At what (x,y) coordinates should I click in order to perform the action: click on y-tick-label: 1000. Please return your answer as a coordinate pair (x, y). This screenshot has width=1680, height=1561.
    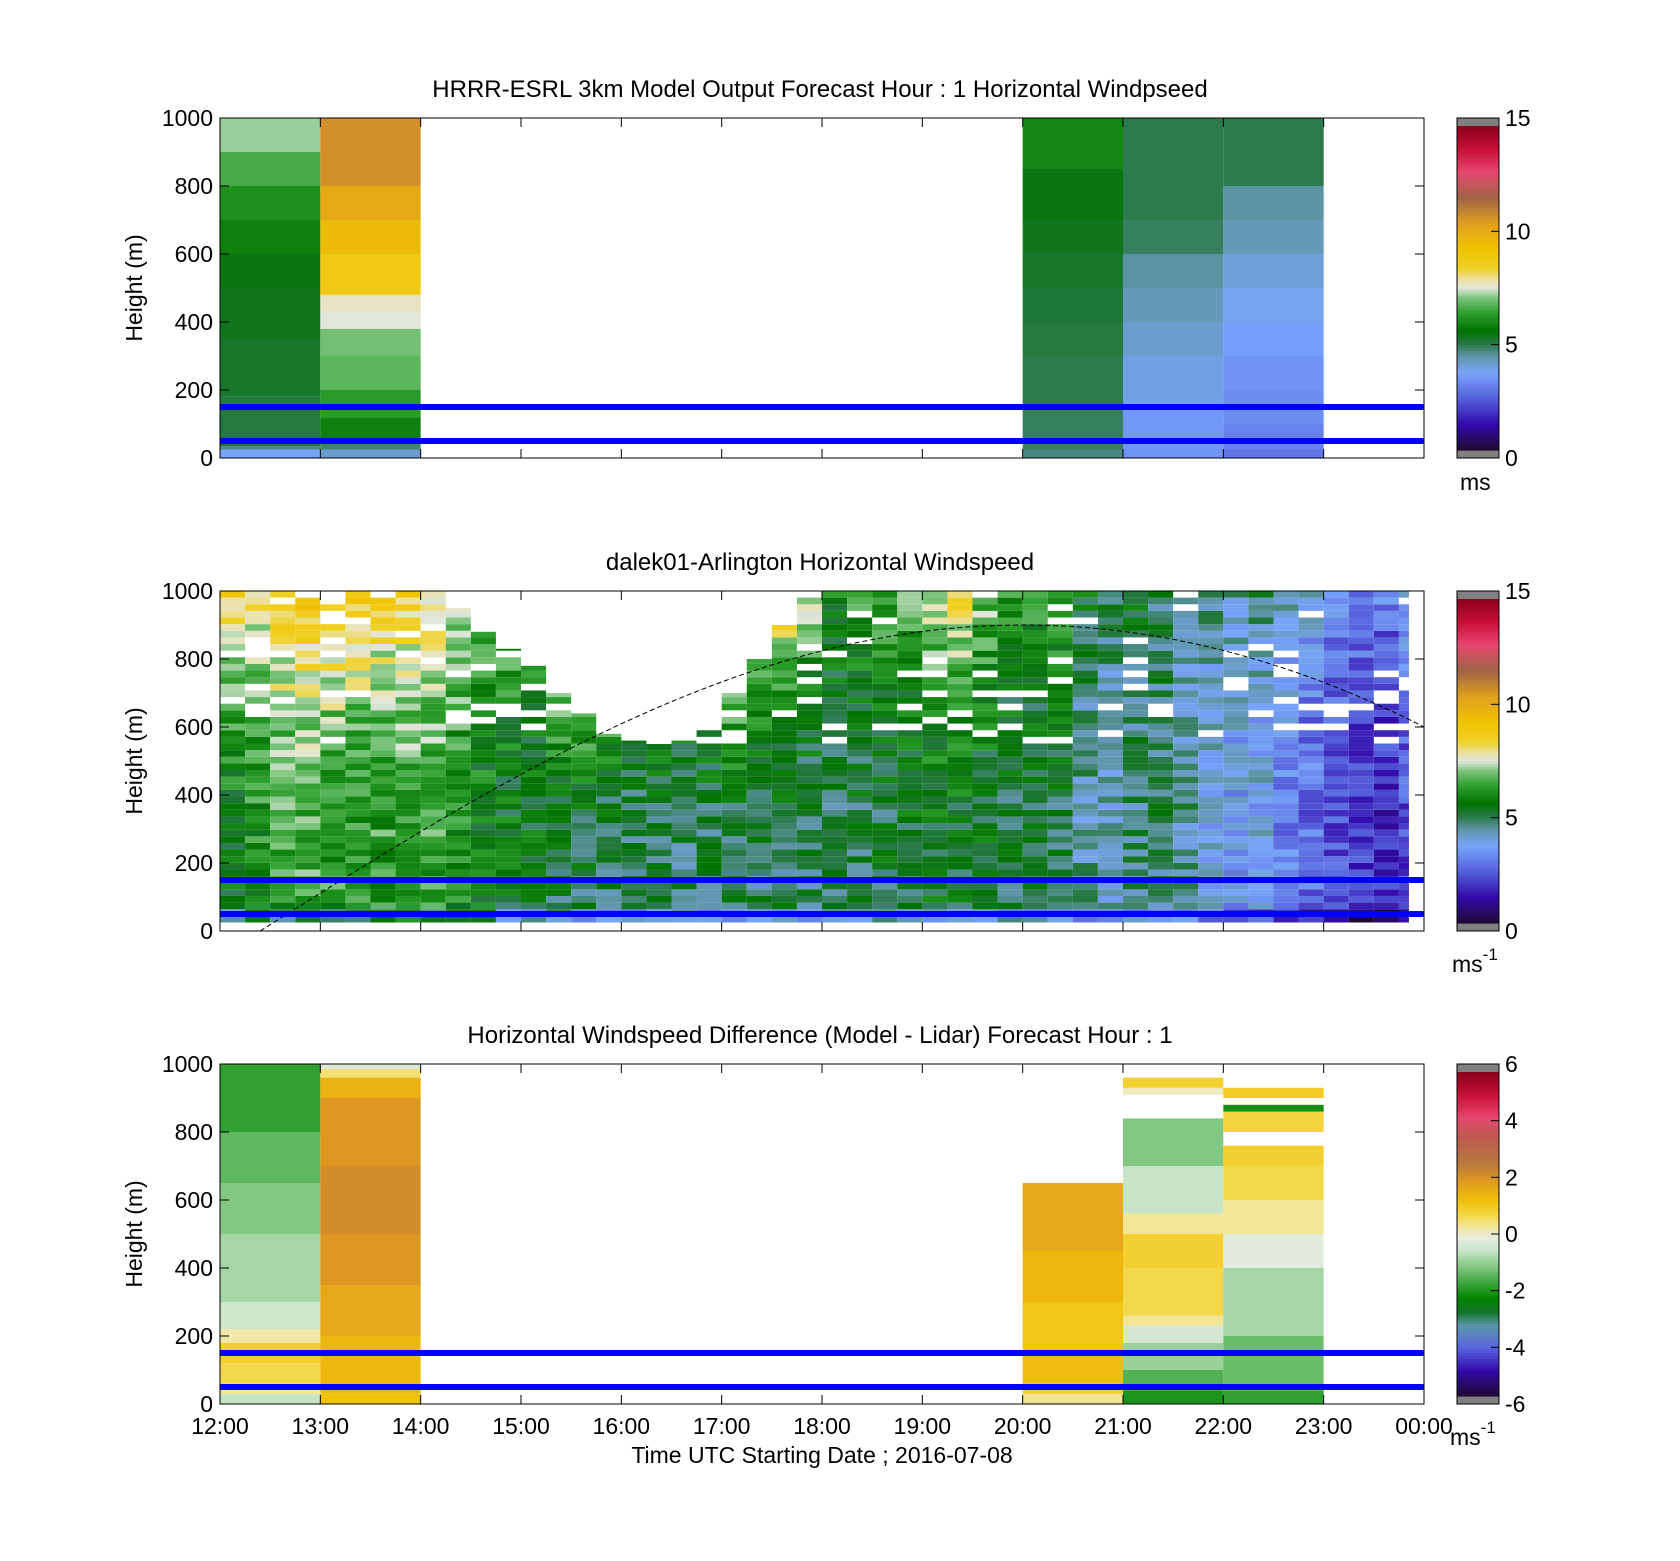
    Looking at the image, I should click on (187, 1064).